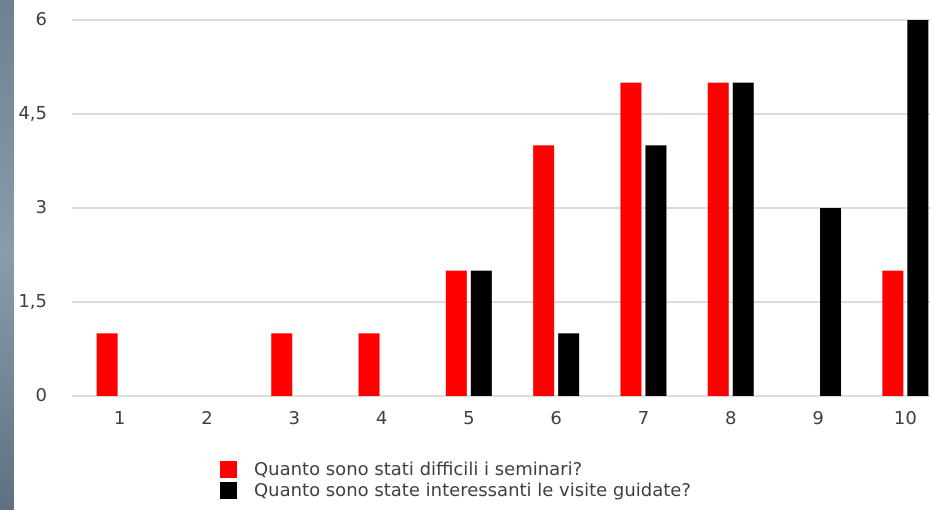 The height and width of the screenshot is (510, 932). What do you see at coordinates (119, 418) in the screenshot?
I see `x-tick-label: 1` at bounding box center [119, 418].